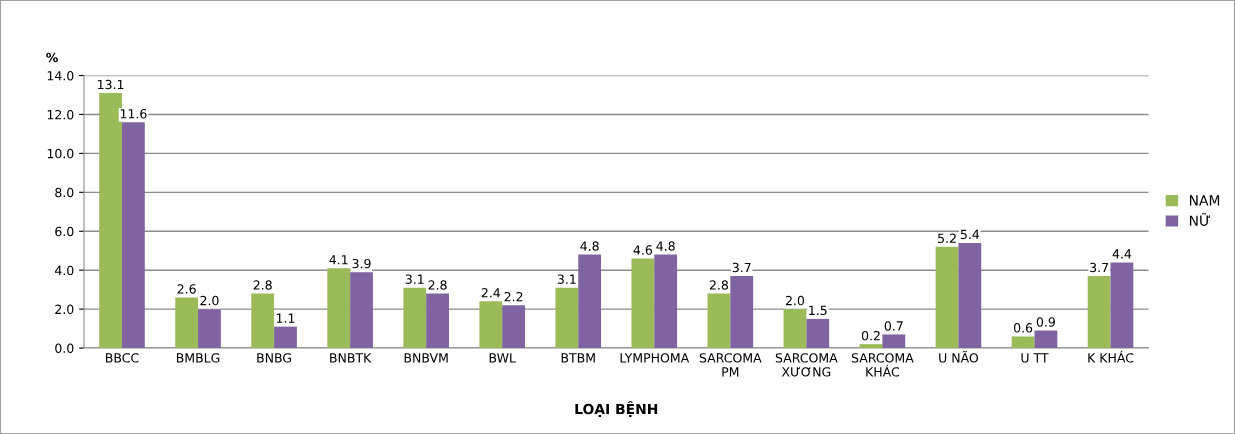 The height and width of the screenshot is (434, 1235). I want to click on x-tick-label: K KHÁC, so click(1111, 356).